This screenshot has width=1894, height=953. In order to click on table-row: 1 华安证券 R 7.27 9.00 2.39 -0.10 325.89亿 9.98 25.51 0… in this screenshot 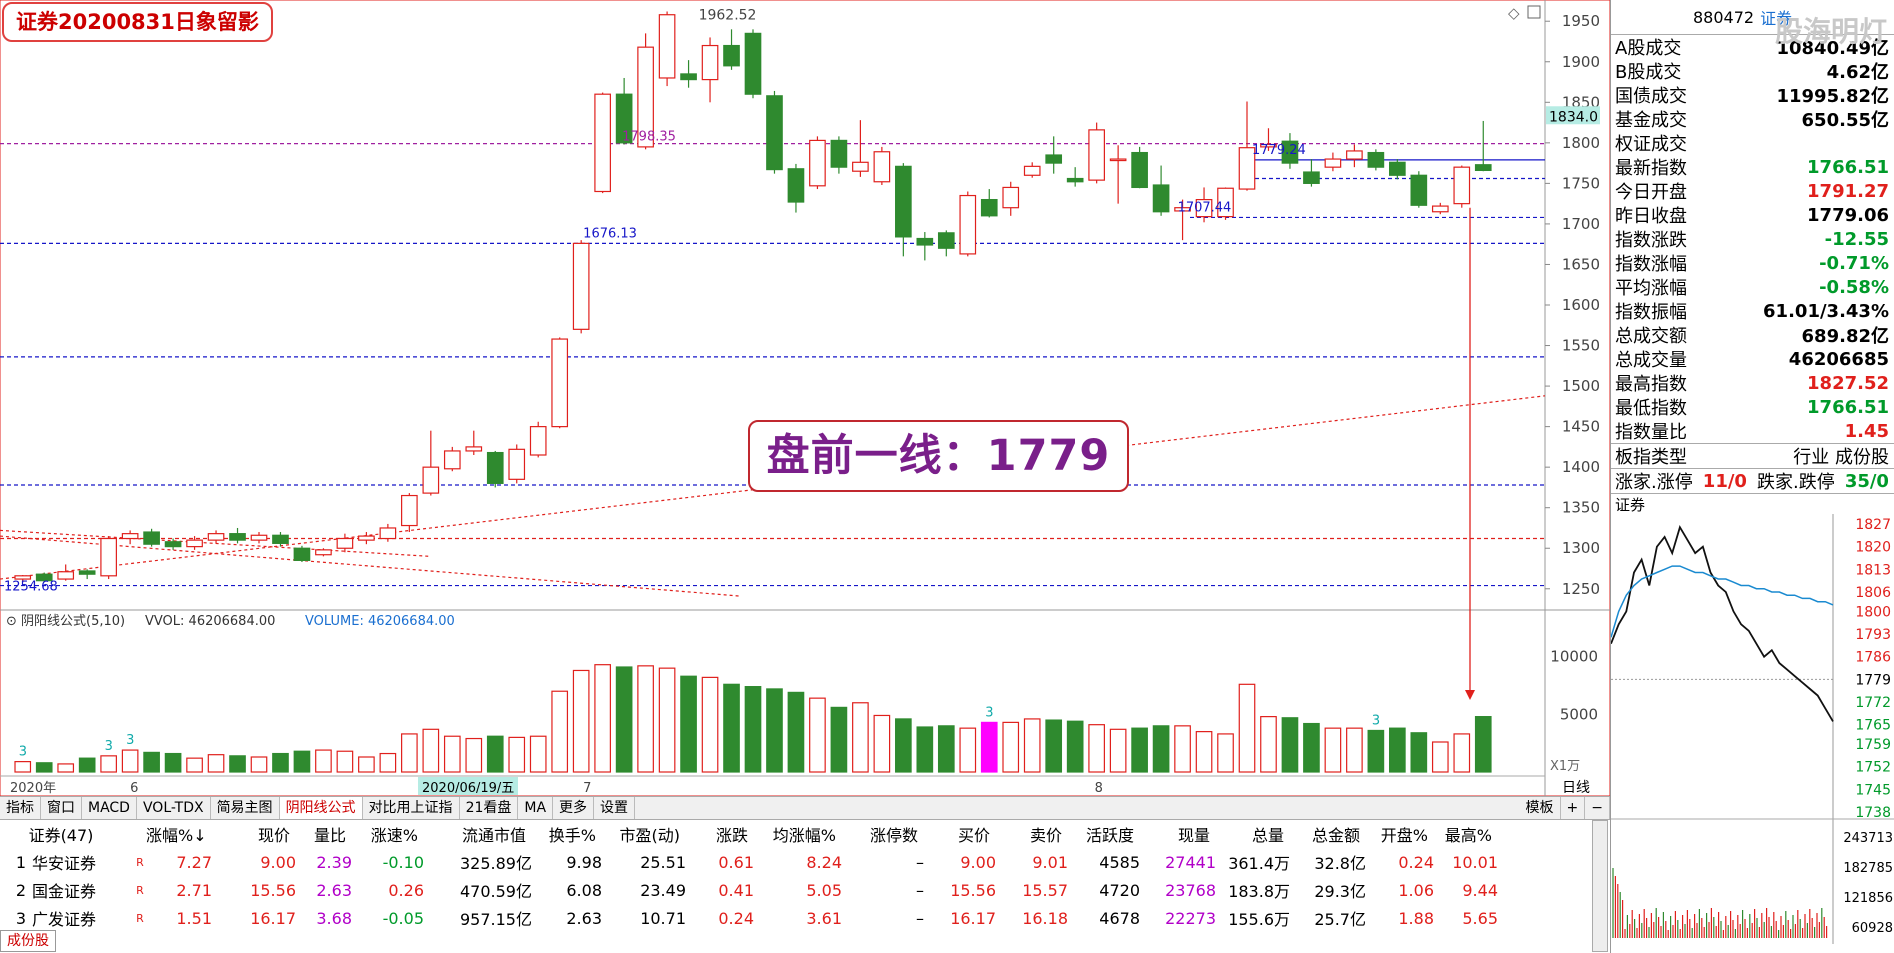, I will do `click(795, 862)`.